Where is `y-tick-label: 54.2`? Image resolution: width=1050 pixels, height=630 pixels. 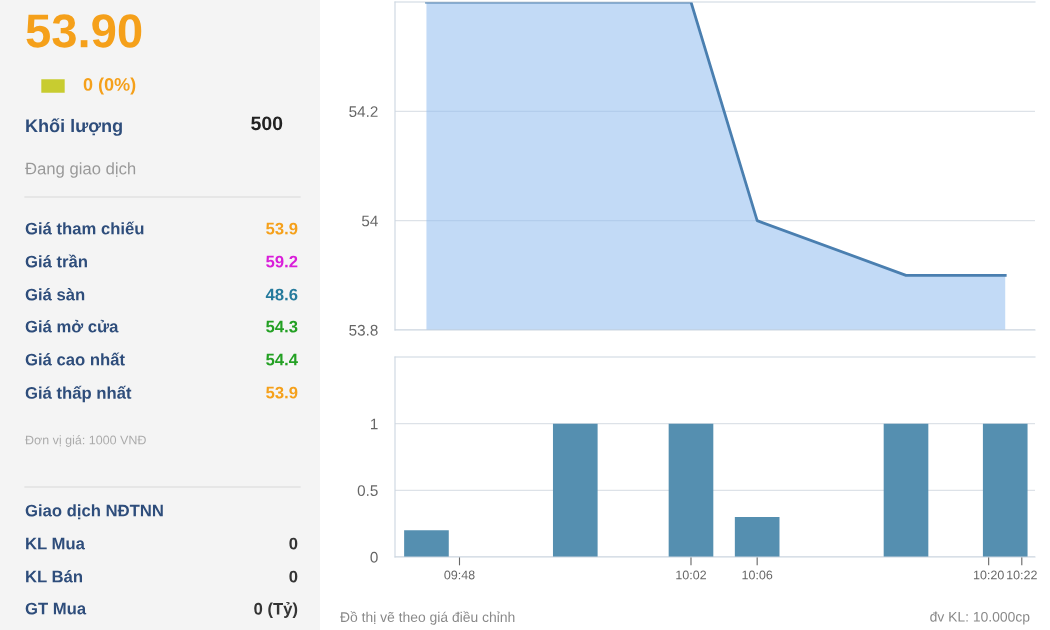 y-tick-label: 54.2 is located at coordinates (363, 112).